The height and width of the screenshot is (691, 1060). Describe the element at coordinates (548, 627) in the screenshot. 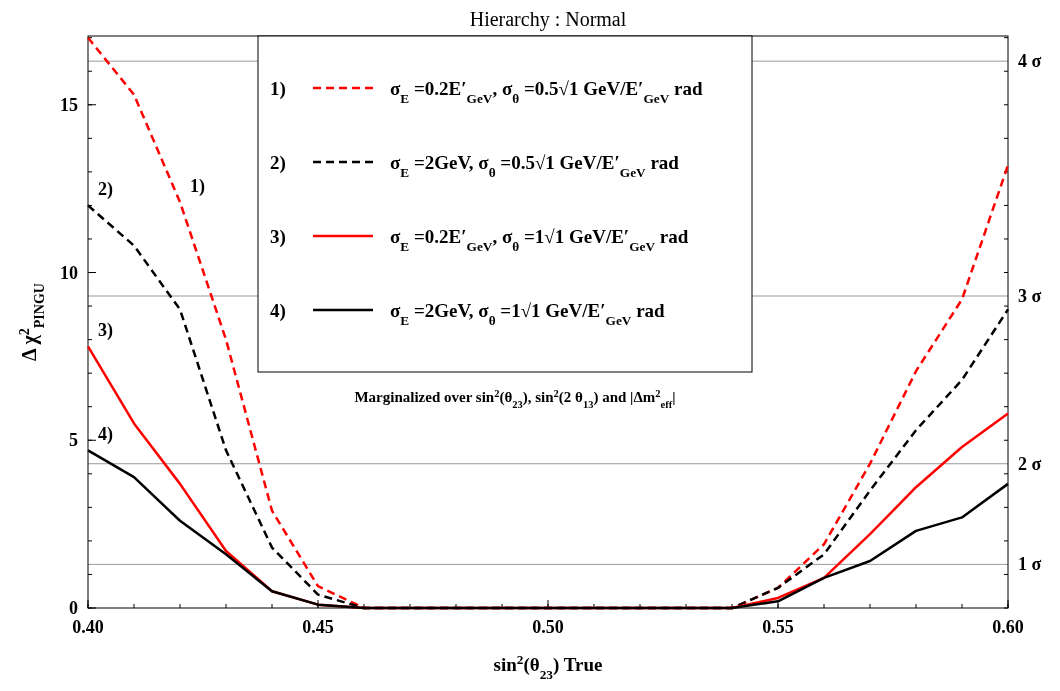

I see `x-tick-label: 0.50` at that location.